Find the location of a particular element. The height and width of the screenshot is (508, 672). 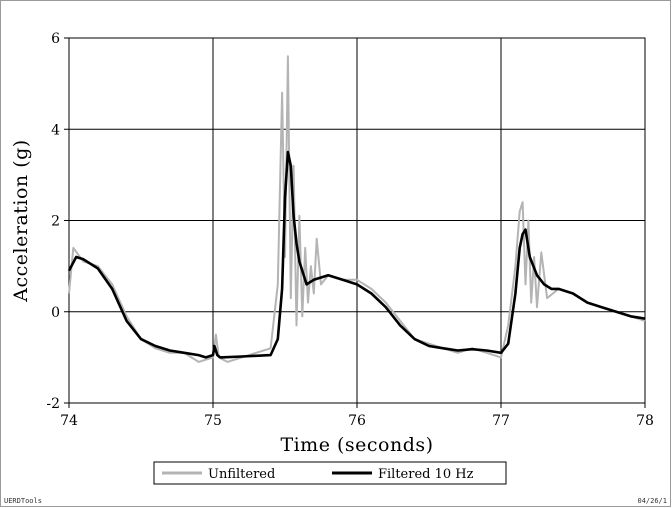

legend-box is located at coordinates (330, 473).